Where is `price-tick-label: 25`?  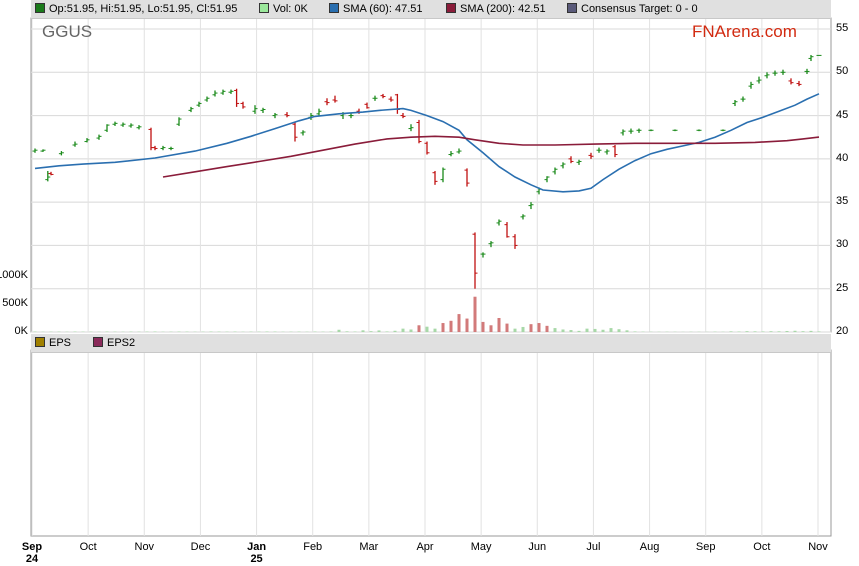 price-tick-label: 25 is located at coordinates (842, 287).